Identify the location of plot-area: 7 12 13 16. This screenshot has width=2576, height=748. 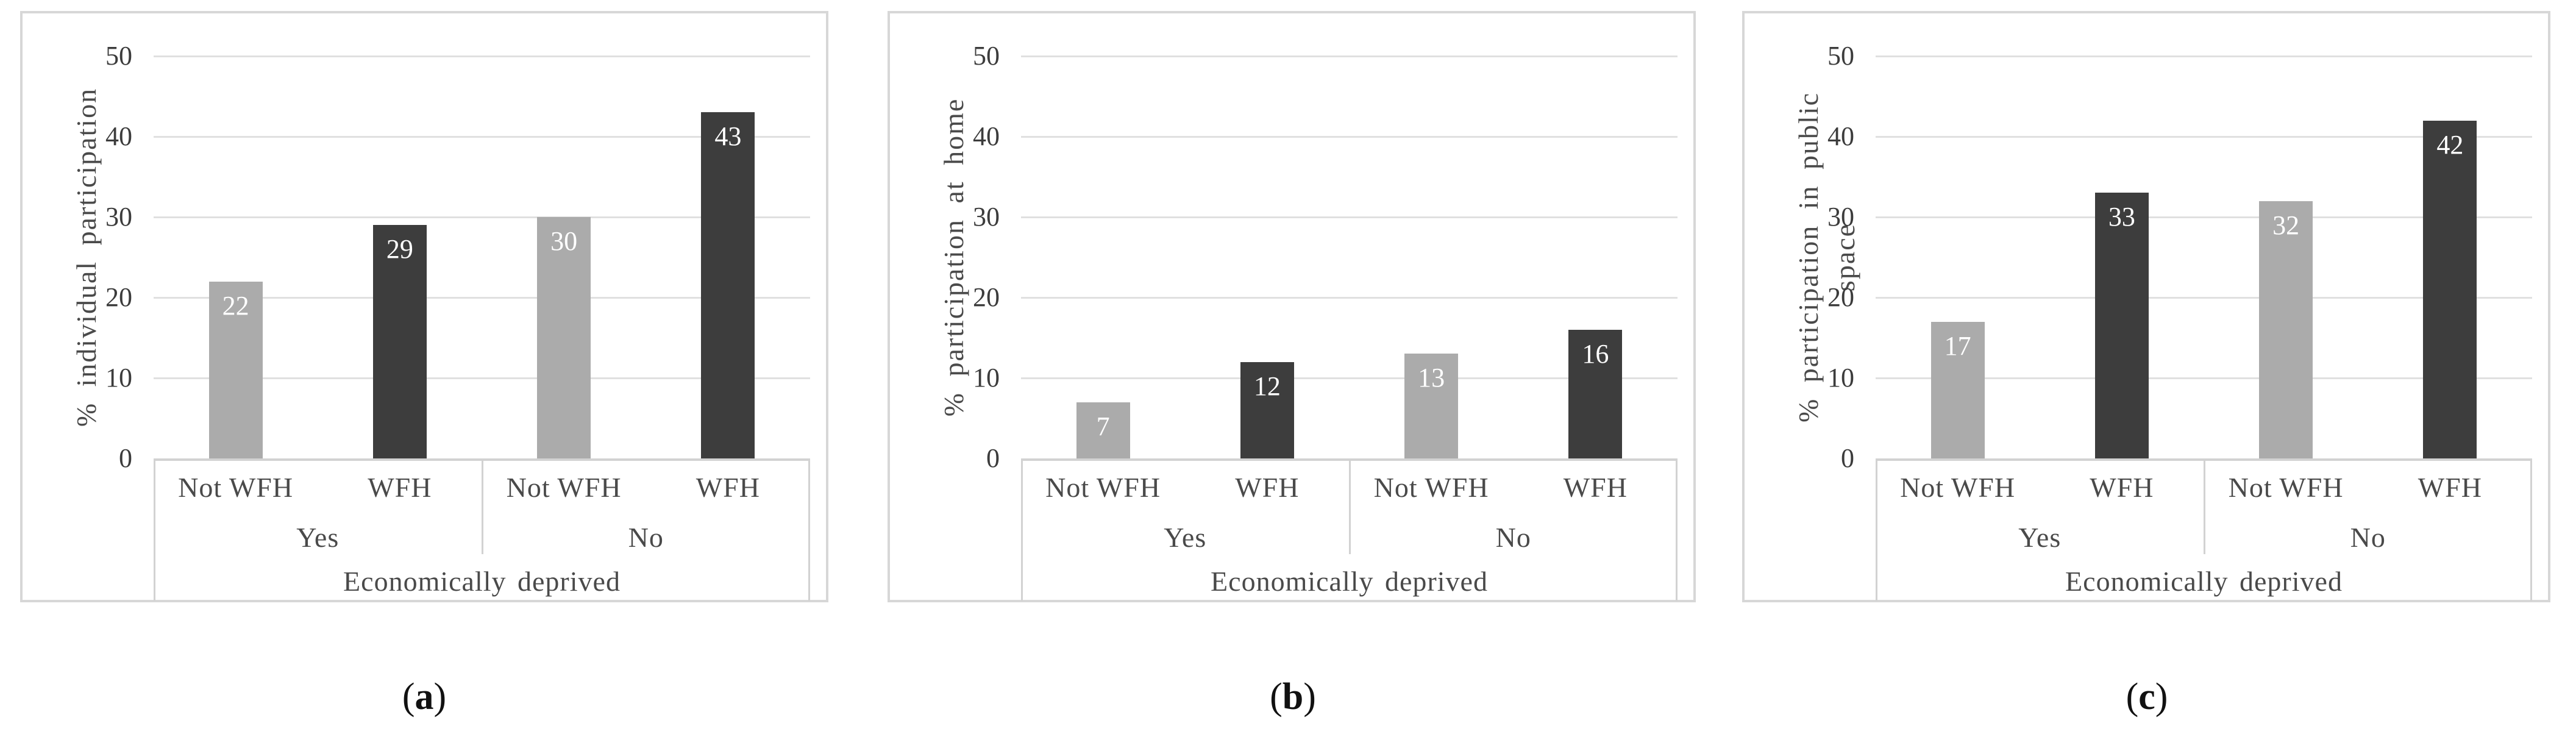
(1349, 256).